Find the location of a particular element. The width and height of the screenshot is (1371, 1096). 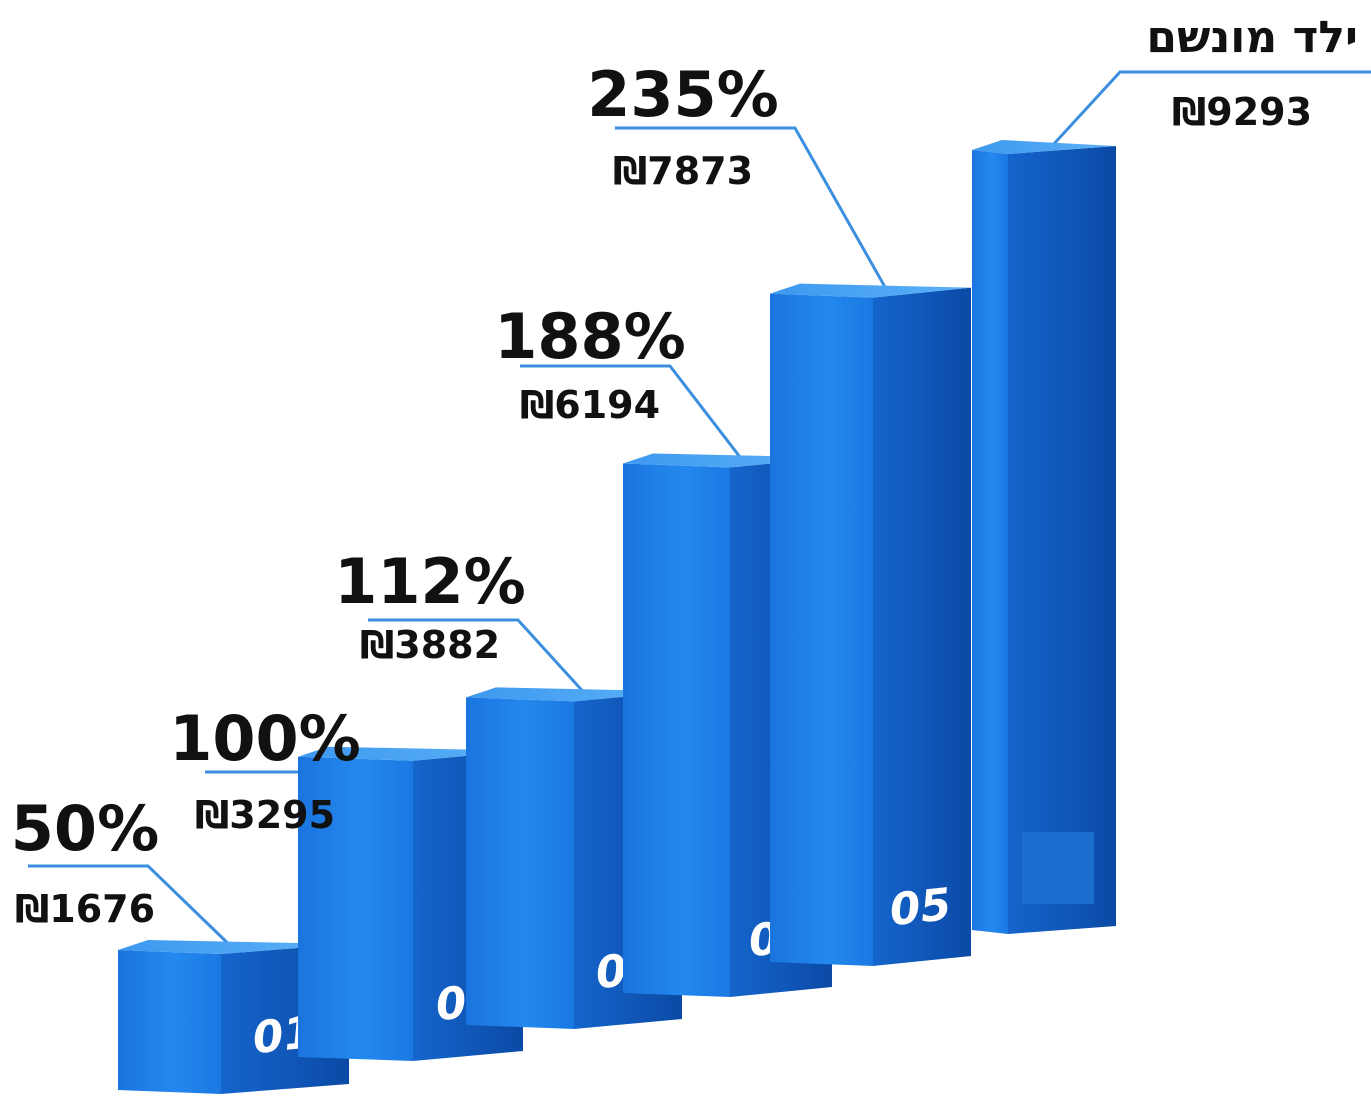

annotation-label: ילד מונשם is located at coordinates (1252, 37).